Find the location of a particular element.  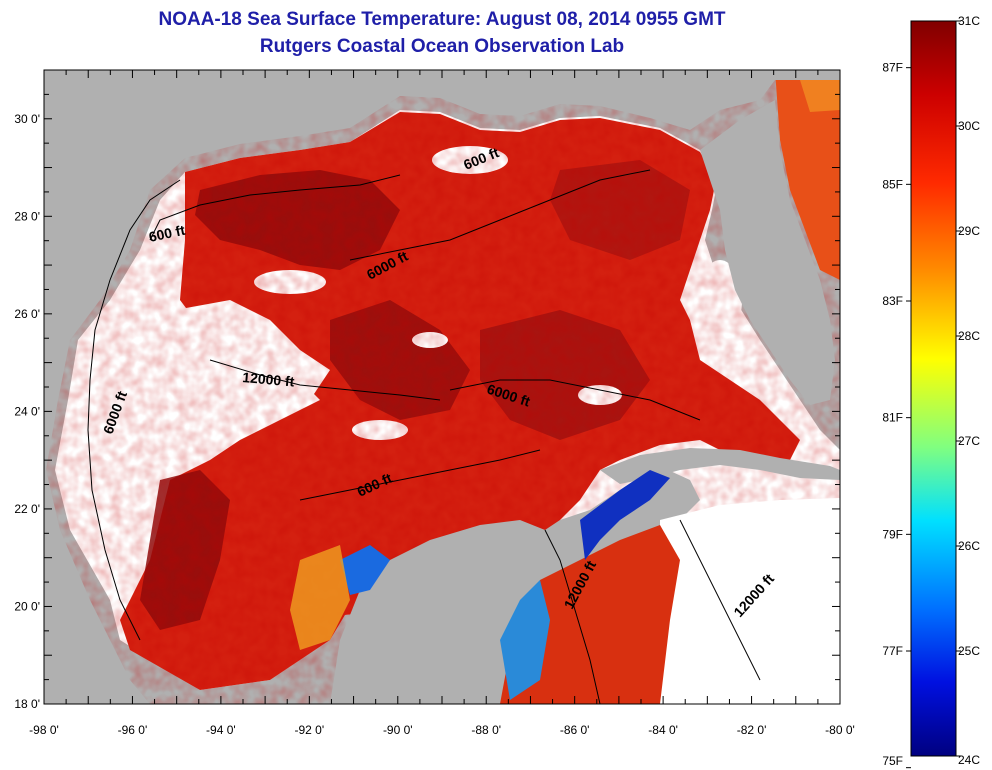

longitude-tick-label: -84 0' is located at coordinates (663, 730).